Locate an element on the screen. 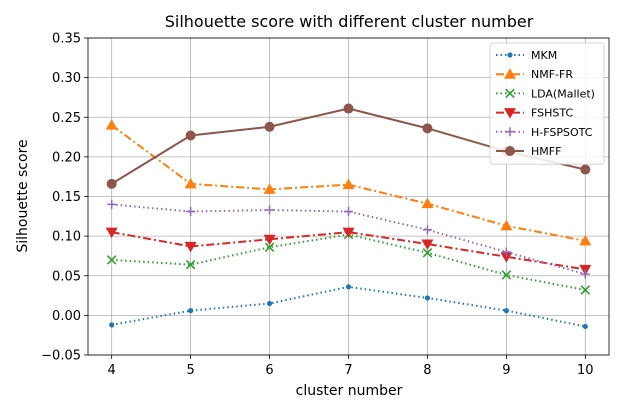 The width and height of the screenshot is (623, 415). y-tick-label: 0.15 is located at coordinates (66, 197).